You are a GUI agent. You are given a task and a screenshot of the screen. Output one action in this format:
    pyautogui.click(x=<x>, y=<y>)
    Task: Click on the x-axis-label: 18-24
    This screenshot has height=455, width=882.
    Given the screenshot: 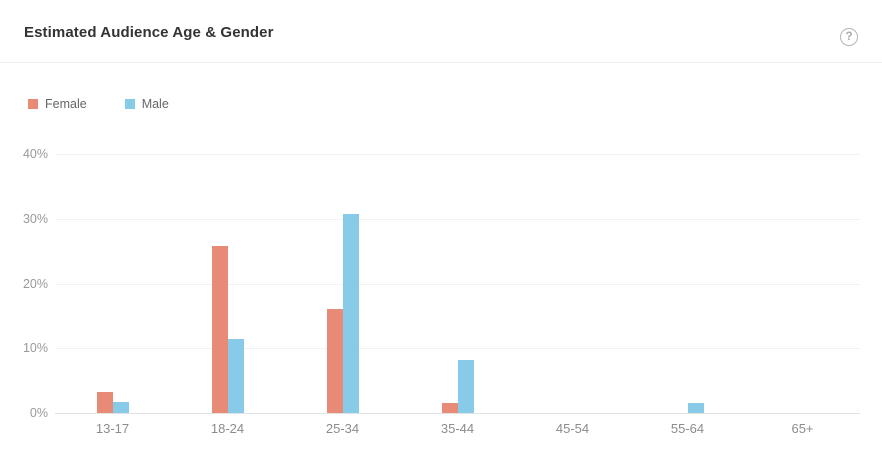 What is the action you would take?
    pyautogui.click(x=227, y=428)
    